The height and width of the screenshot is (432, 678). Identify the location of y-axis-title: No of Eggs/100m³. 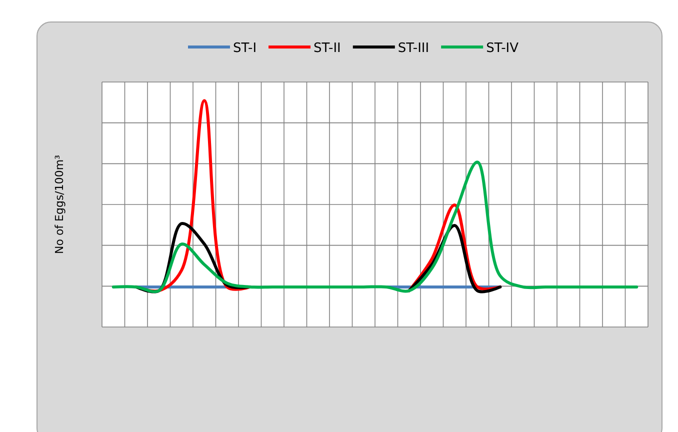
(59, 204).